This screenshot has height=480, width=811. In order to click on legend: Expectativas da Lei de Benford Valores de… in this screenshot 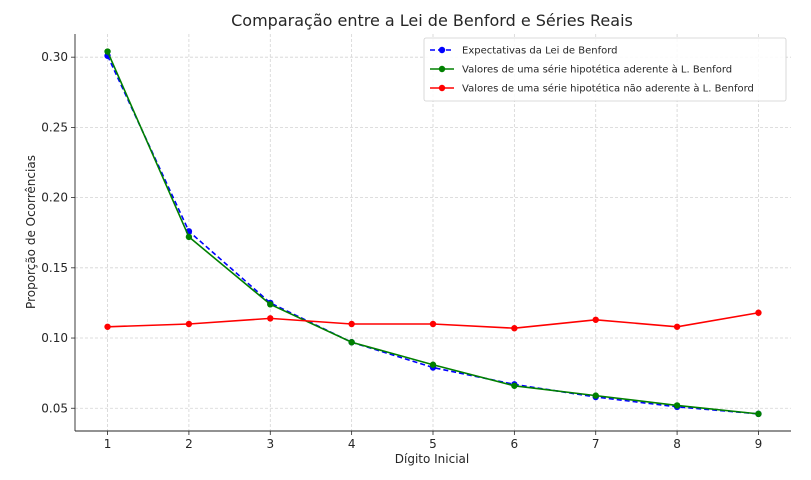, I will do `click(605, 69)`.